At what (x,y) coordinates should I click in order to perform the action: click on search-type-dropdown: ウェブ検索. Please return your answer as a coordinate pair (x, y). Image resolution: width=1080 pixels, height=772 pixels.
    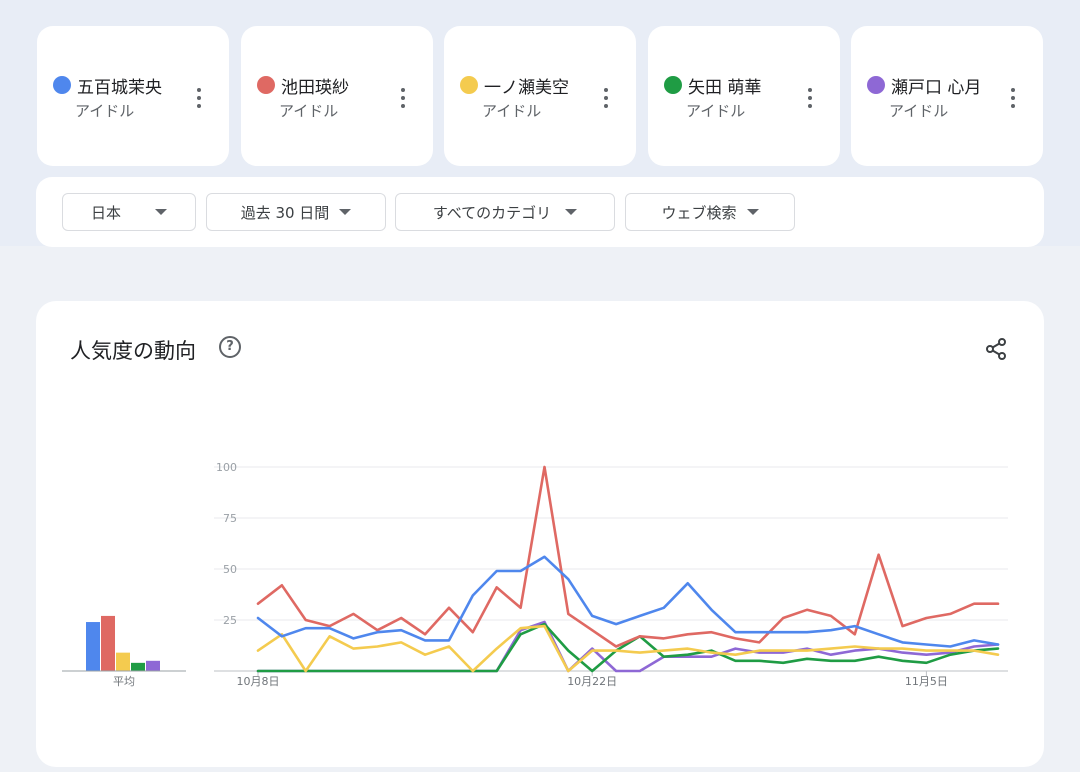
    Looking at the image, I should click on (710, 212).